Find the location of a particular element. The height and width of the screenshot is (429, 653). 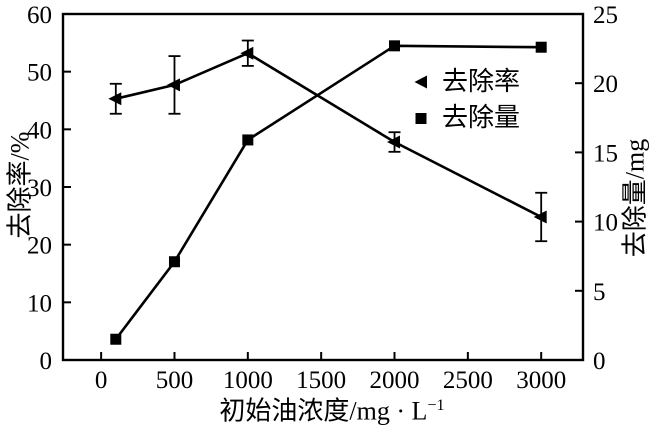

x-tick-label: 1000 is located at coordinates (248, 380).